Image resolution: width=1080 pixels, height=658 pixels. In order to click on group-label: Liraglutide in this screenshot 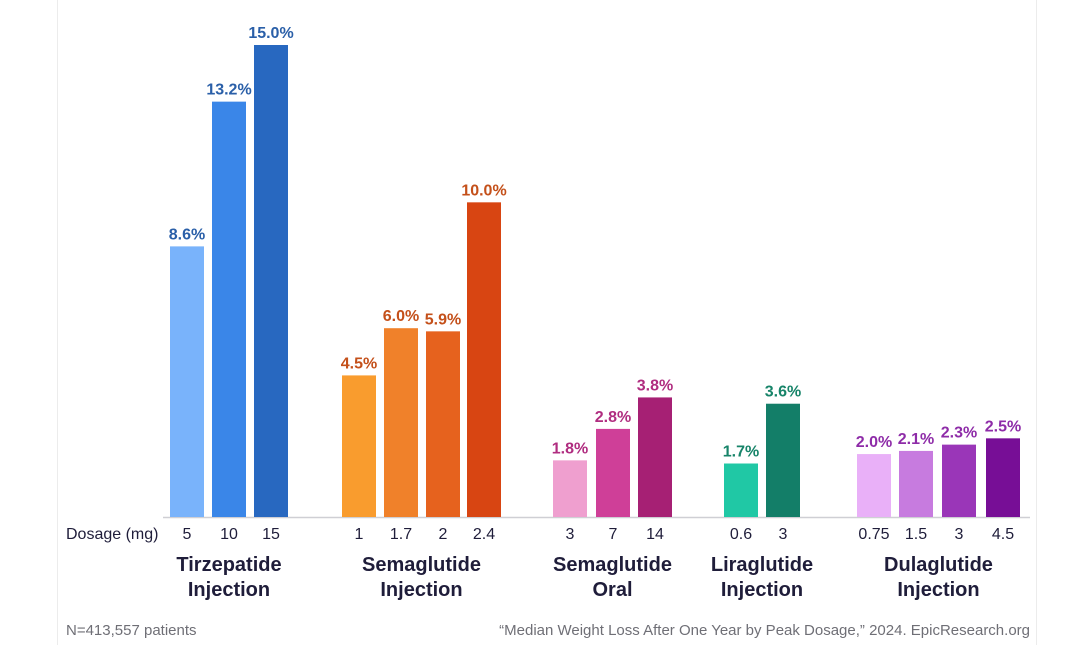, I will do `click(762, 565)`.